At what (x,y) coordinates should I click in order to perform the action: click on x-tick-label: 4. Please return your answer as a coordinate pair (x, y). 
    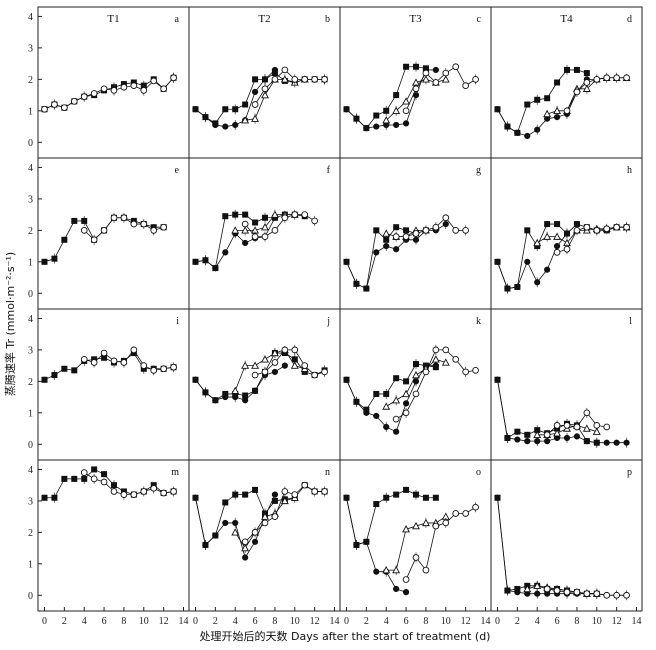
    Looking at the image, I should click on (386, 621).